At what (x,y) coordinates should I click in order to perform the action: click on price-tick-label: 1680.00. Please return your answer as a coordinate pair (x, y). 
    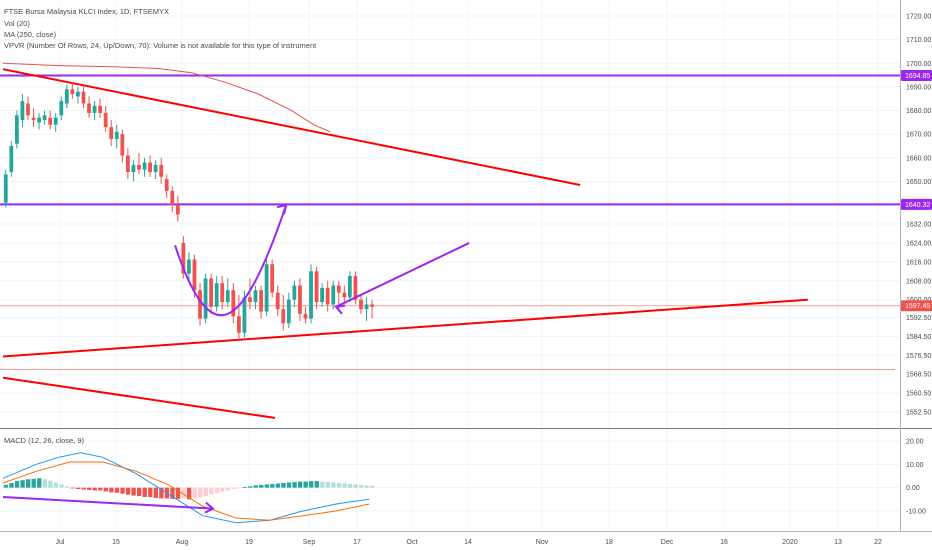
    Looking at the image, I should click on (918, 111).